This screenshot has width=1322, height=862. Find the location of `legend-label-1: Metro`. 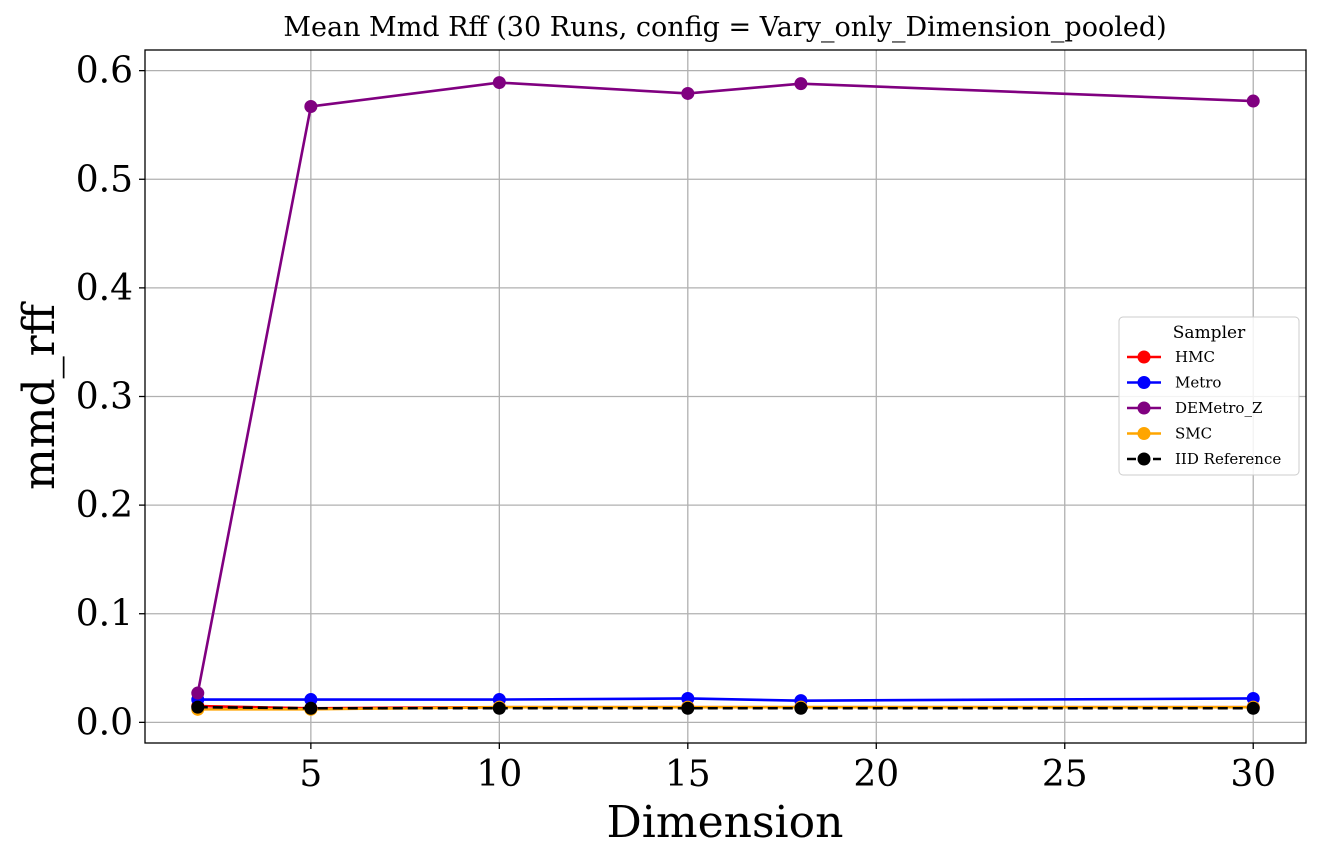

legend-label-1: Metro is located at coordinates (1198, 383).